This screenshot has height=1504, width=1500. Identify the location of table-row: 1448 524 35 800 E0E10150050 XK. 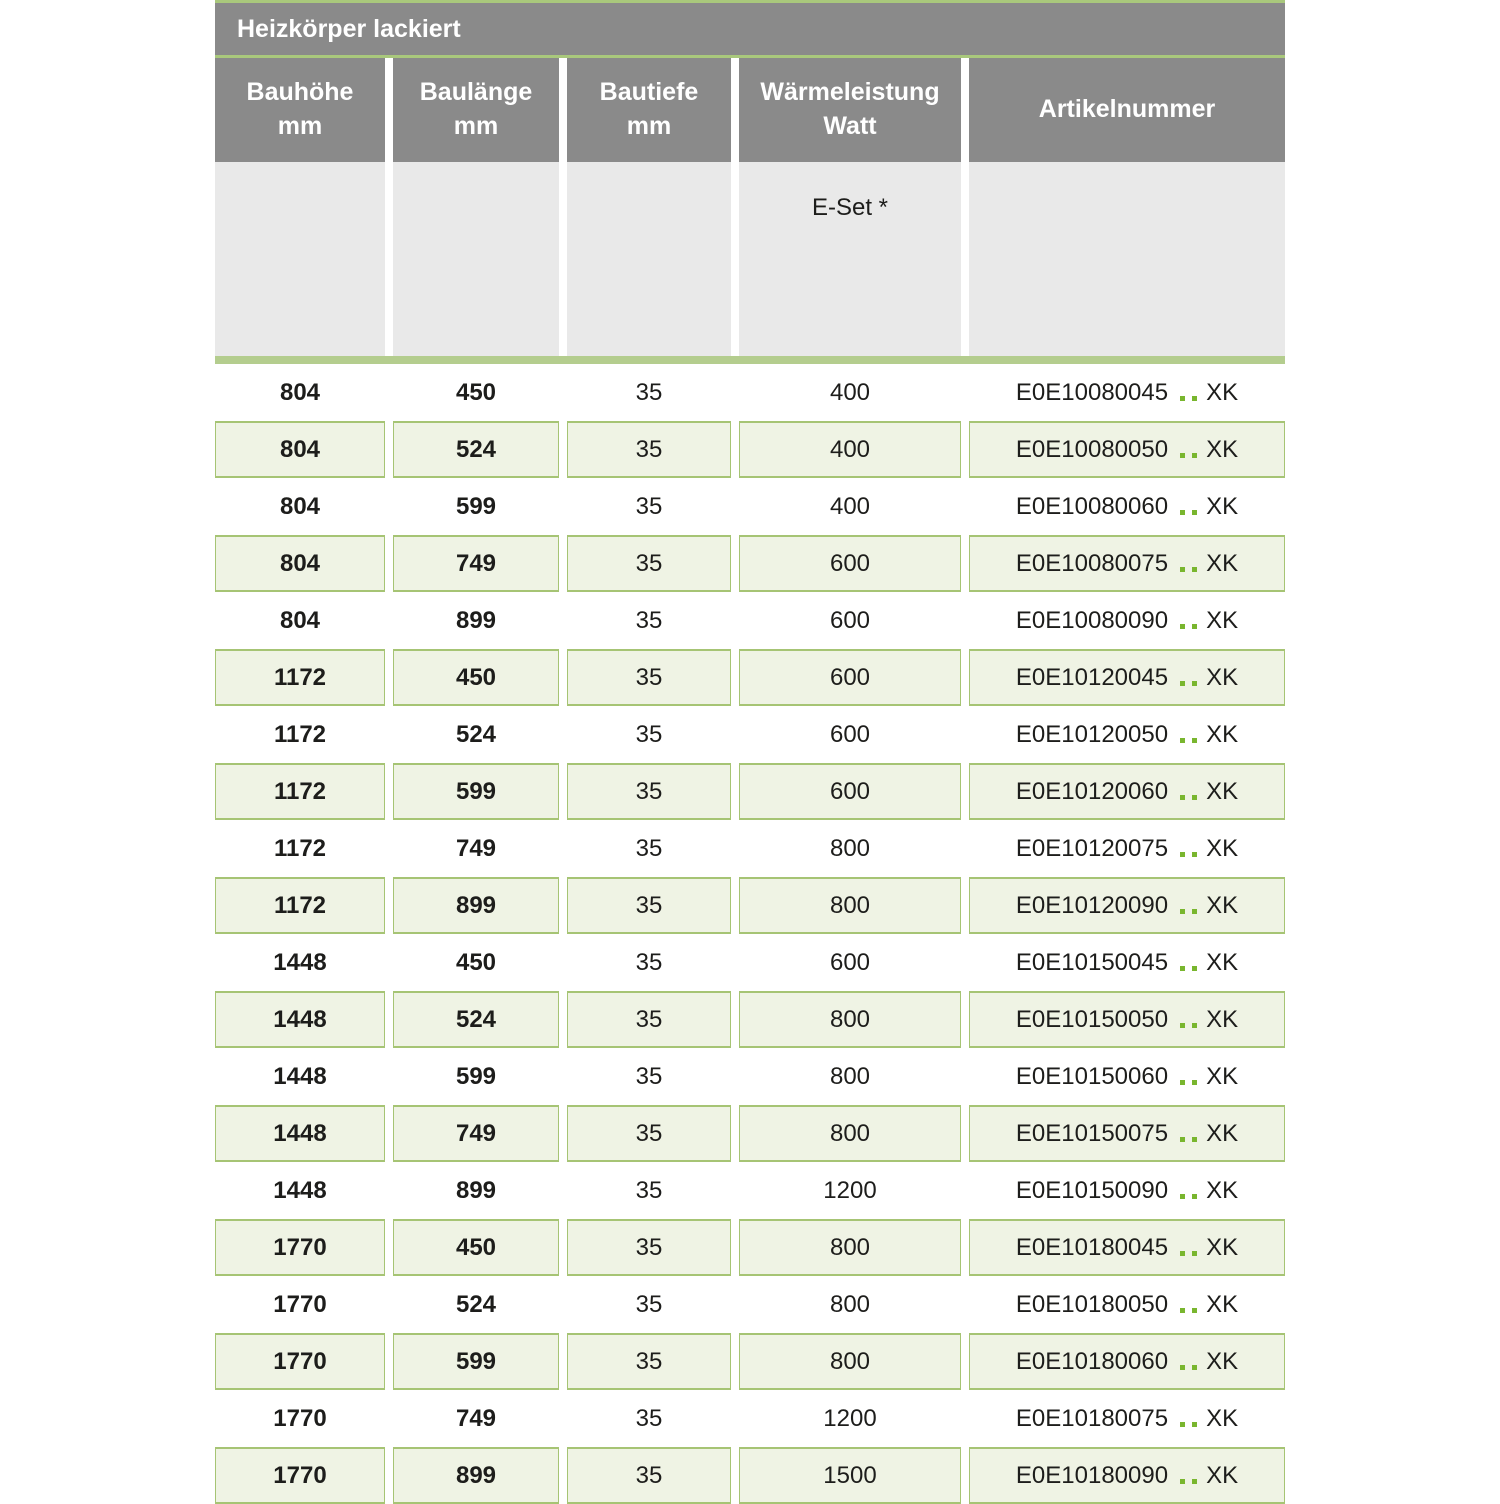
(750, 1019).